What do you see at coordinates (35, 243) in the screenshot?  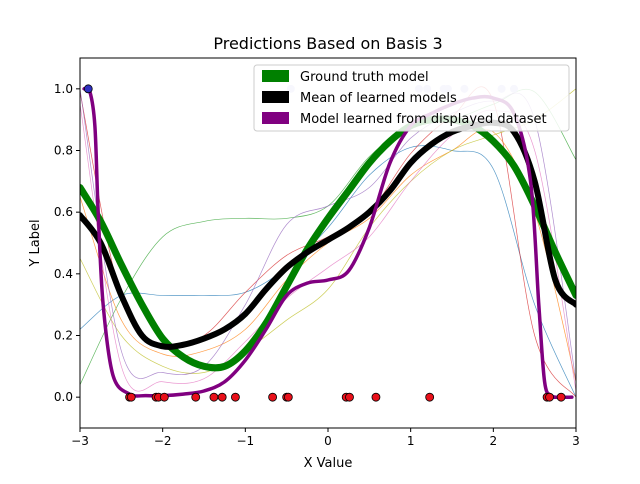 I see `y-axis-label: Y Label` at bounding box center [35, 243].